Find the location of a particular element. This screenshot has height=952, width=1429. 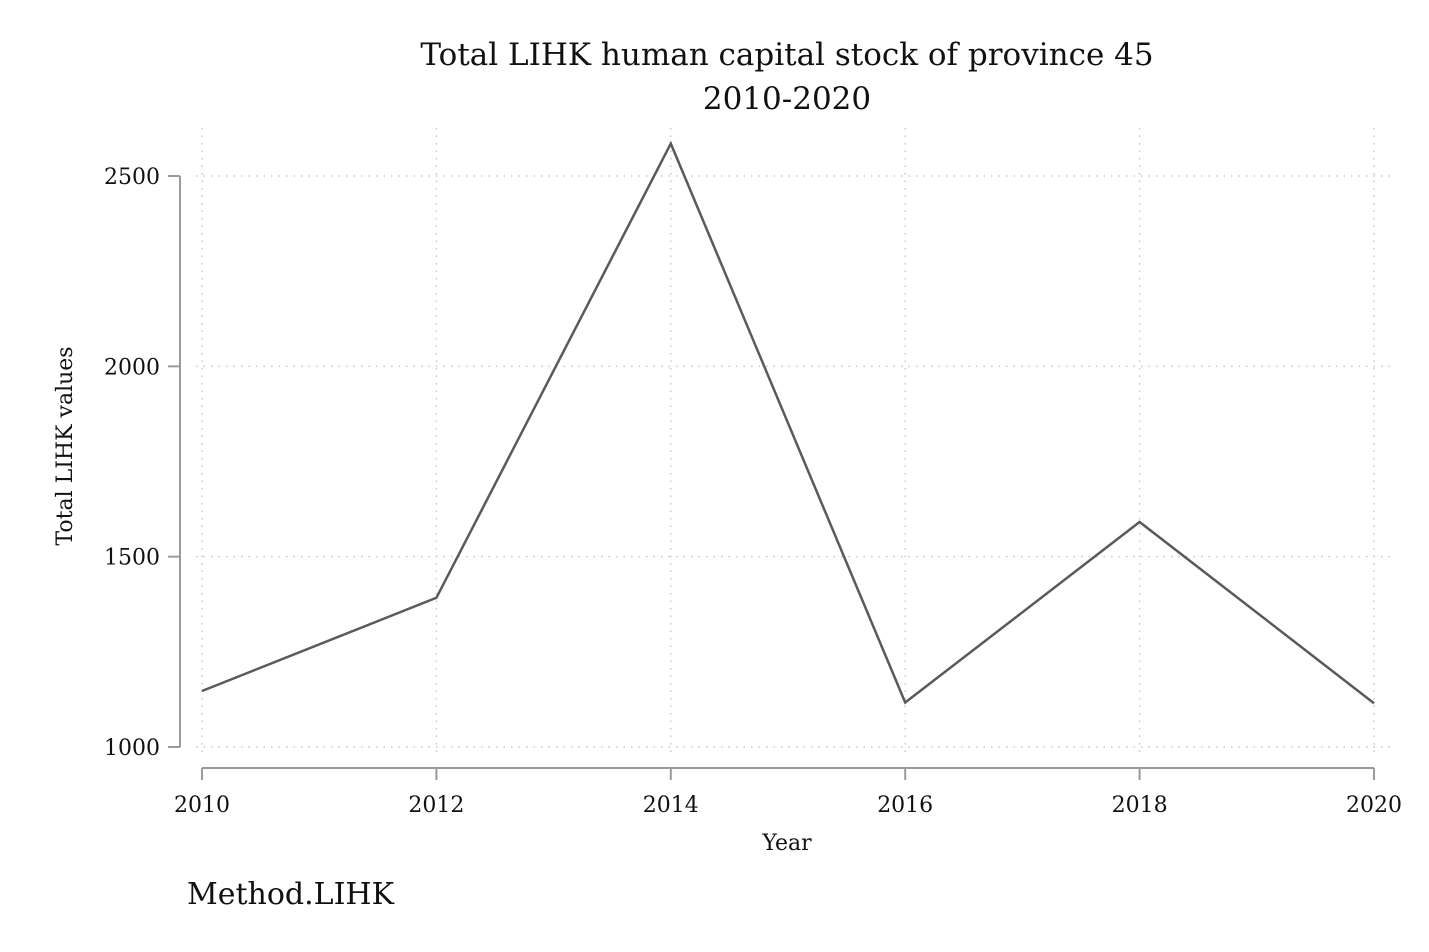

chart-subtitle: 2010-2020 is located at coordinates (787, 99).